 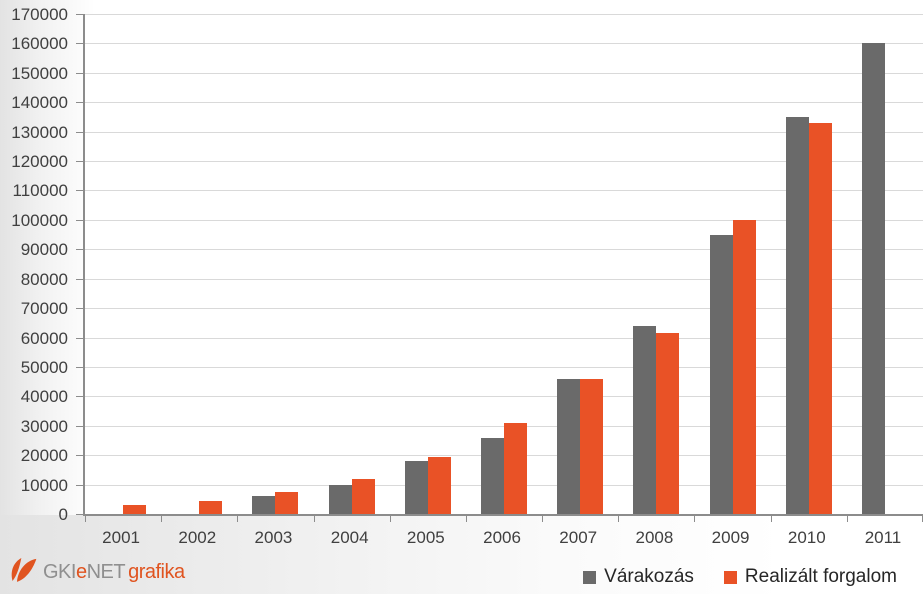 What do you see at coordinates (44, 485) in the screenshot?
I see `y-axis-label-10000: 10000` at bounding box center [44, 485].